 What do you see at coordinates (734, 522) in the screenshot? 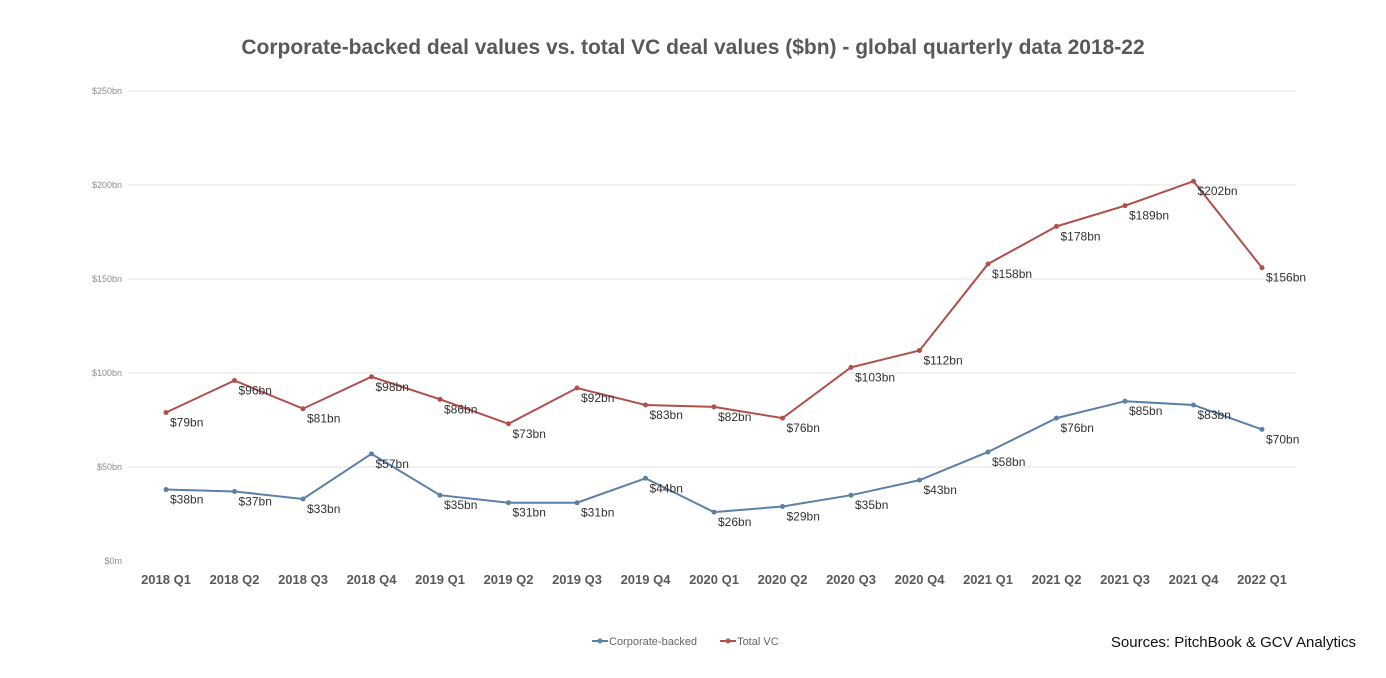
I see `corporate-backed-data-label: $26bn` at bounding box center [734, 522].